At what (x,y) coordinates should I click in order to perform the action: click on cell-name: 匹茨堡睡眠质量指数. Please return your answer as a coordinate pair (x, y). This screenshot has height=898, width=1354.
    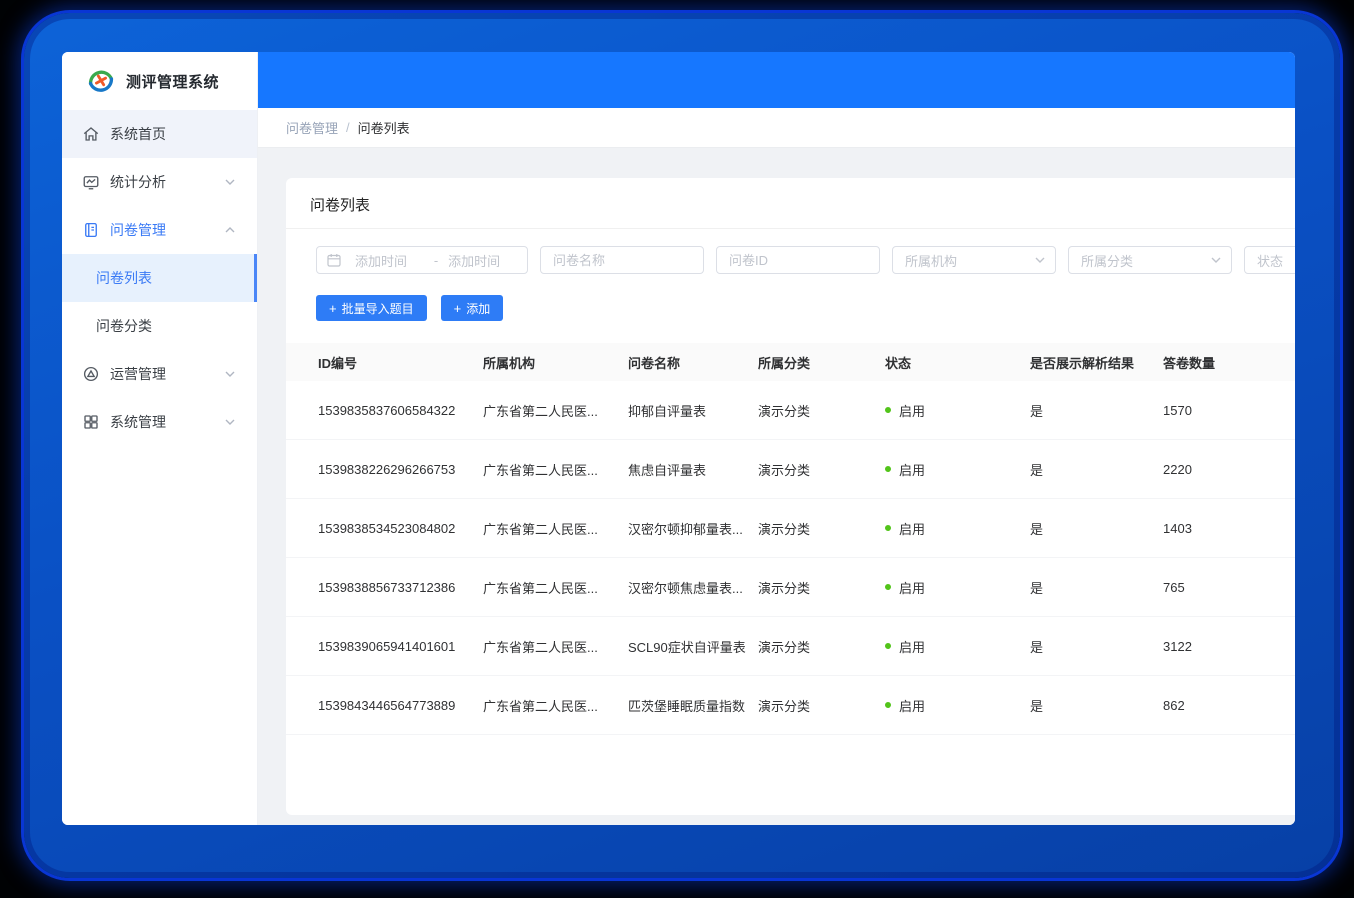
    Looking at the image, I should click on (687, 706).